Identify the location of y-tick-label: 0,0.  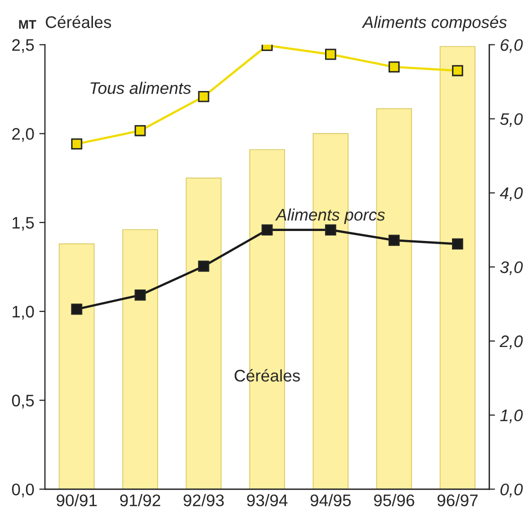
(23, 491).